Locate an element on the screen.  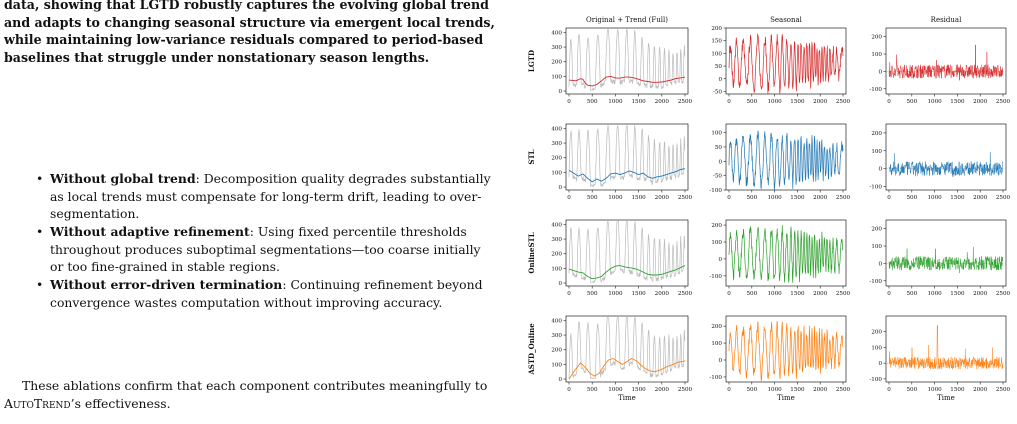
row-label: STL is located at coordinates (531, 156).